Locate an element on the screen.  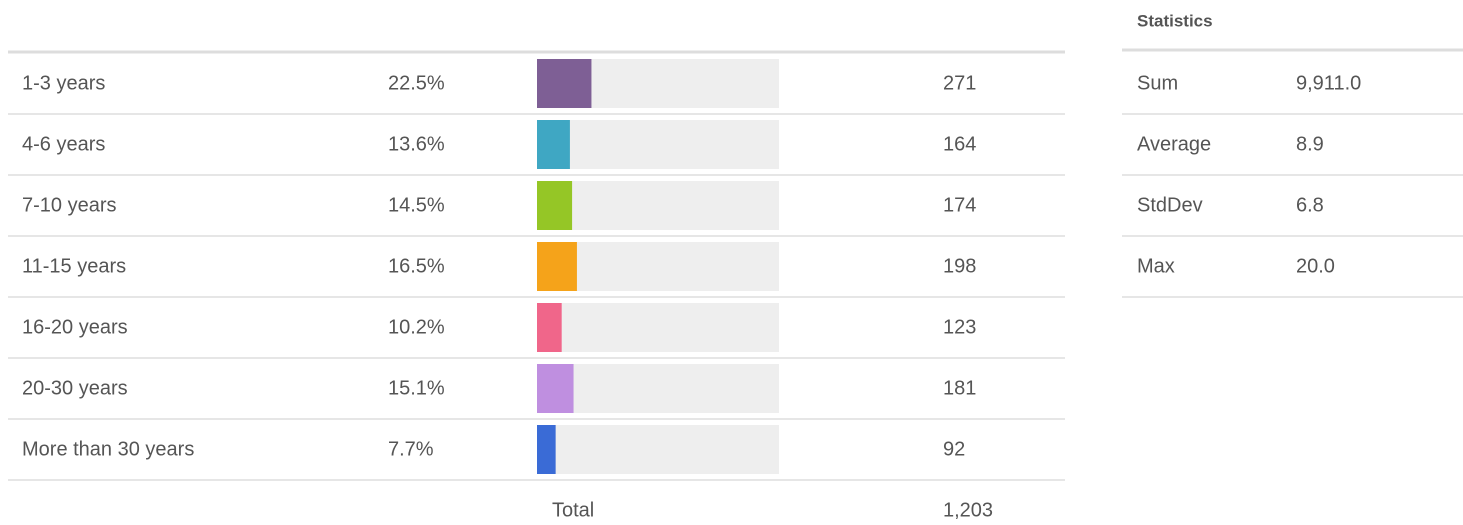
row-percent: 13.6% is located at coordinates (416, 144).